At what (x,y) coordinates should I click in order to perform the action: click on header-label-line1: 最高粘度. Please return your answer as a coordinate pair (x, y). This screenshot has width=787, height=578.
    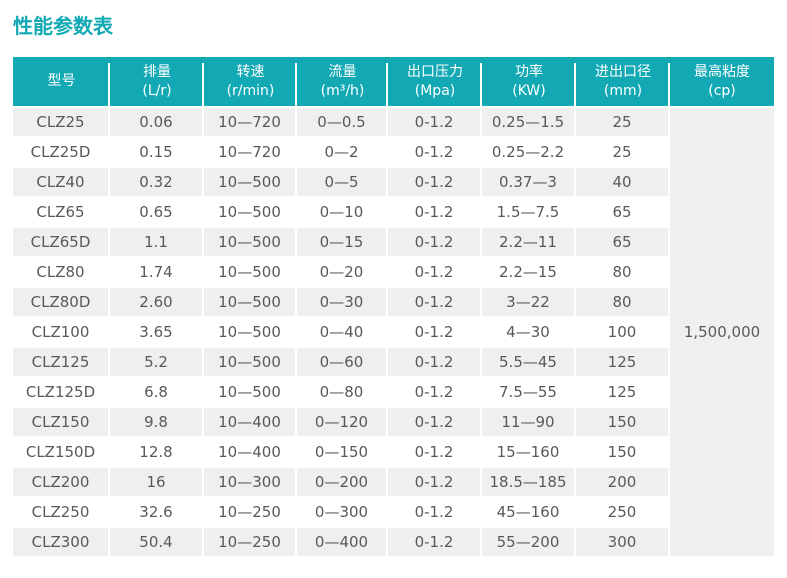
    Looking at the image, I should click on (722, 71).